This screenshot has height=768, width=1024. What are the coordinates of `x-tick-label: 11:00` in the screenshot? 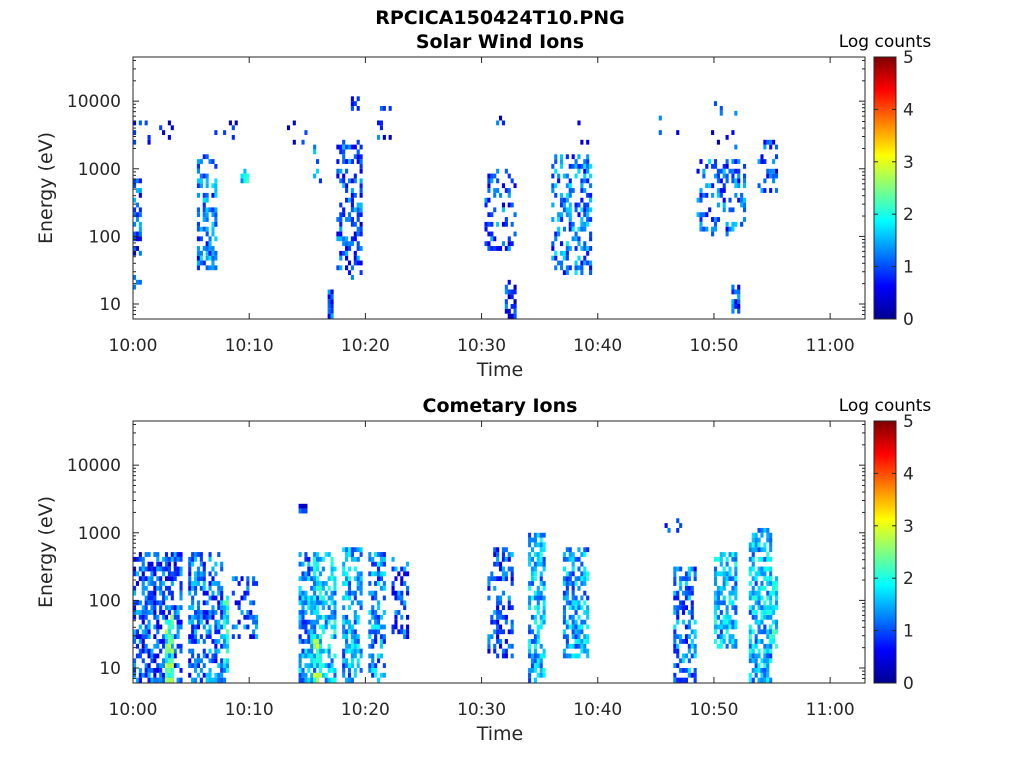 It's located at (830, 710).